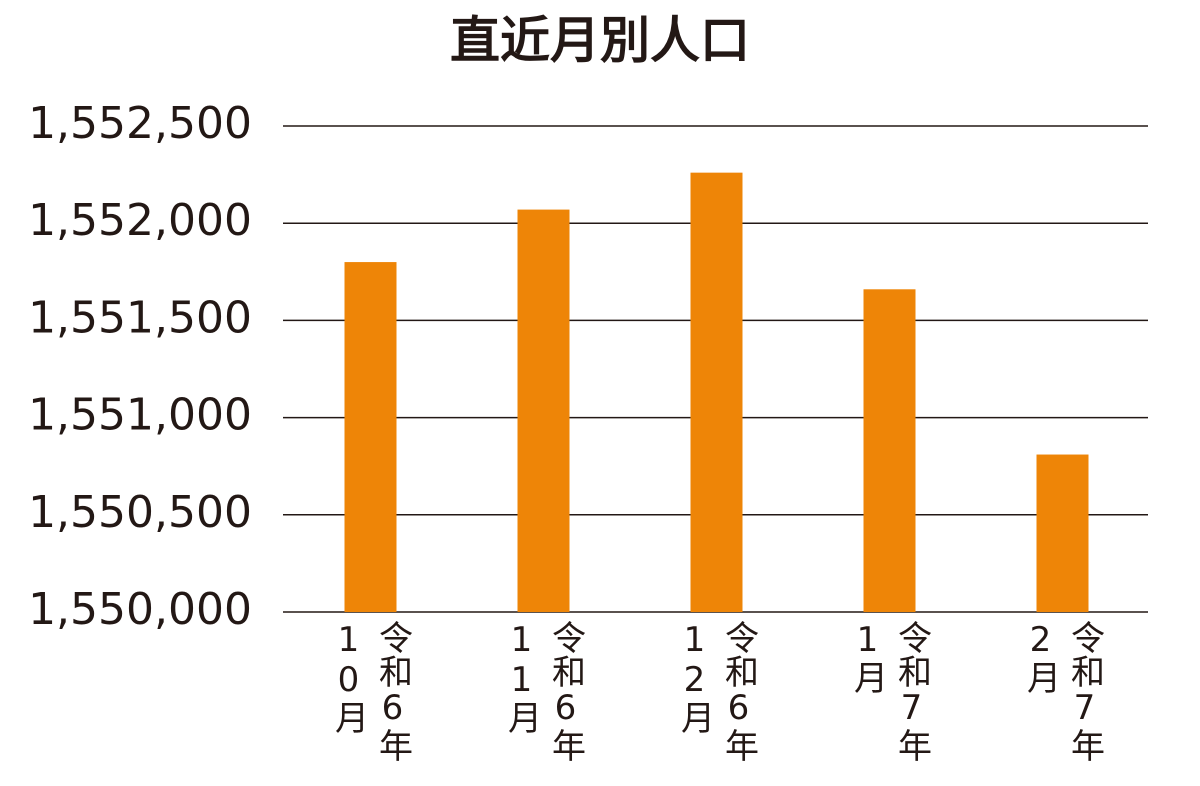 Image resolution: width=1200 pixels, height=786 pixels. Describe the element at coordinates (140, 415) in the screenshot. I see `y-tick-label: 1,551,000` at that location.